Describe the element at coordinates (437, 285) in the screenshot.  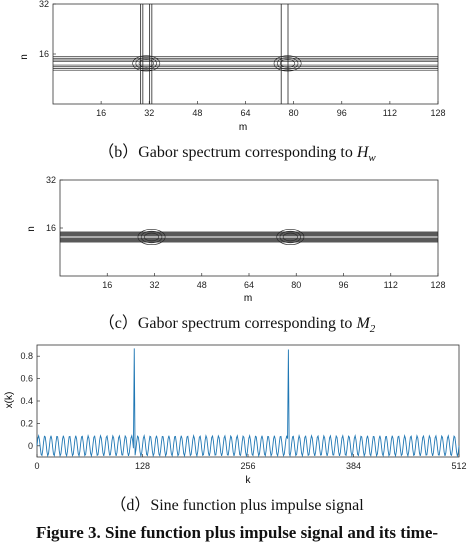
I see `x-tick-label-c: 128` at that location.